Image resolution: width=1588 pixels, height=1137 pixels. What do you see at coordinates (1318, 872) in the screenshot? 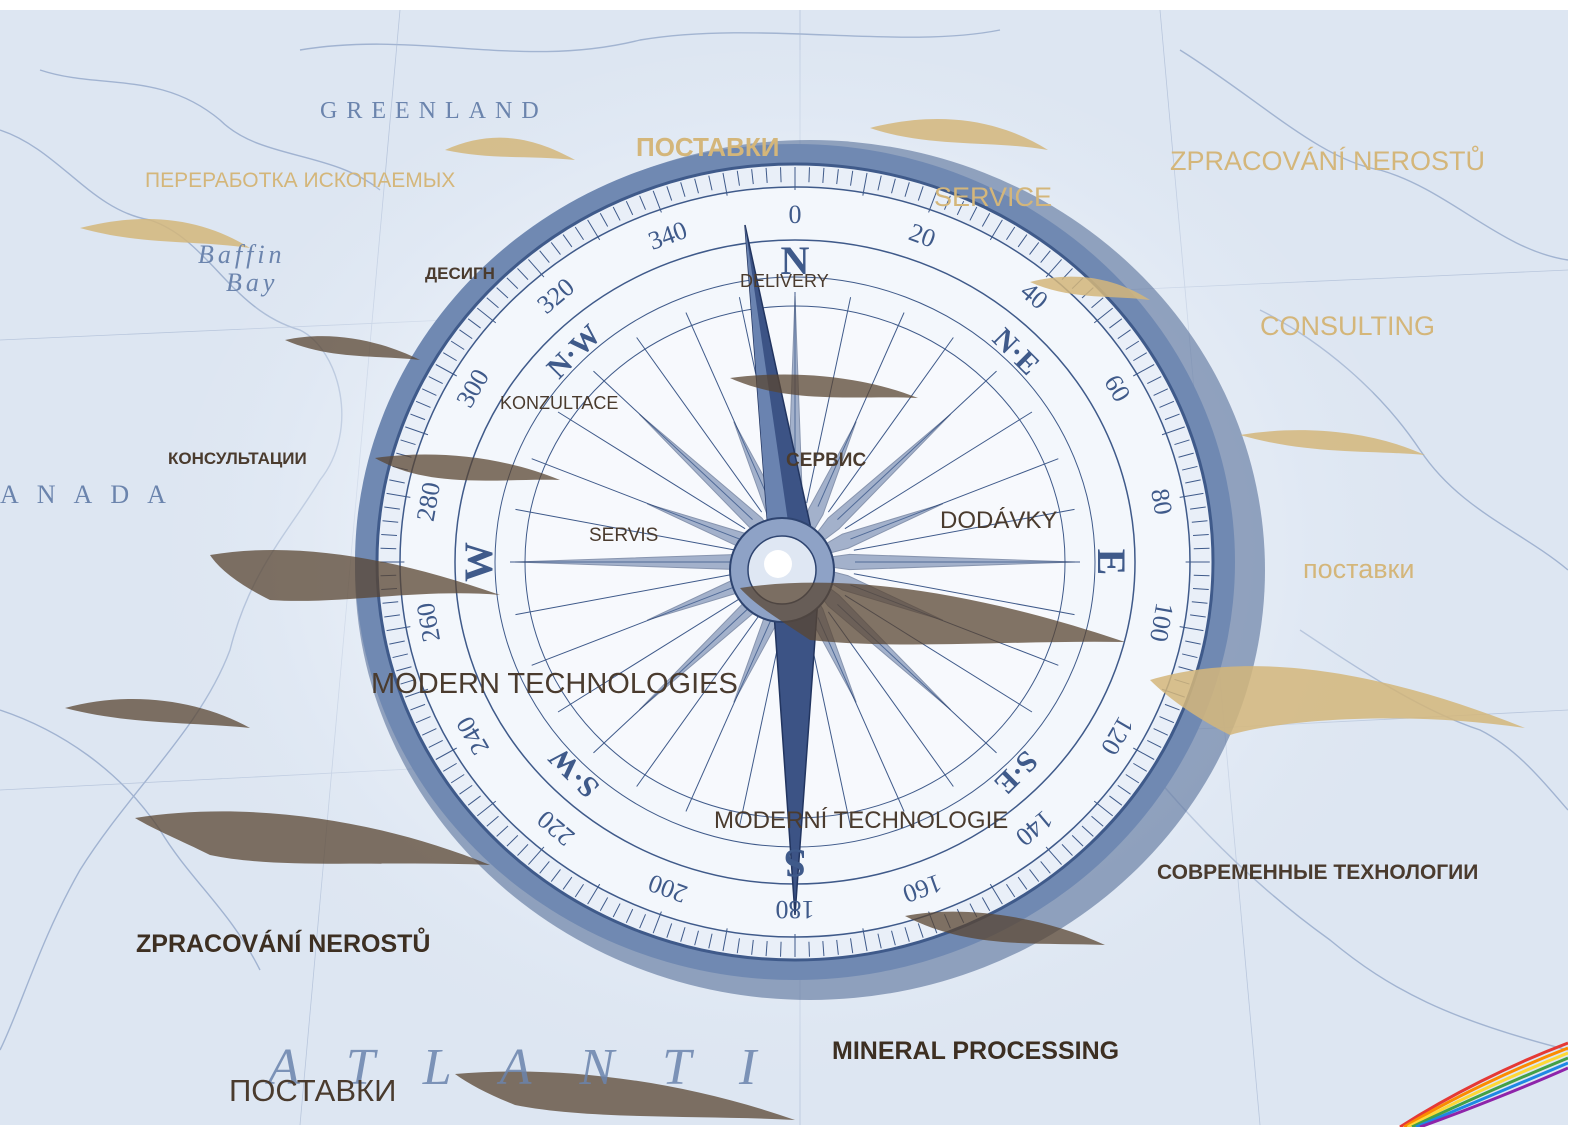
I see `label-sovremennye-tekhnologii: СОВРЕМЕННЫЕ ТЕХНОЛОГИИ` at bounding box center [1318, 872].